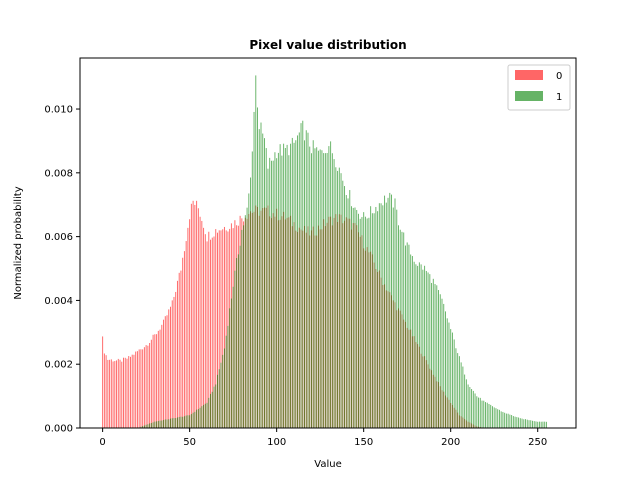 The width and height of the screenshot is (640, 480). Describe the element at coordinates (327, 45) in the screenshot. I see `chart-title: Pixel value distribution` at that location.